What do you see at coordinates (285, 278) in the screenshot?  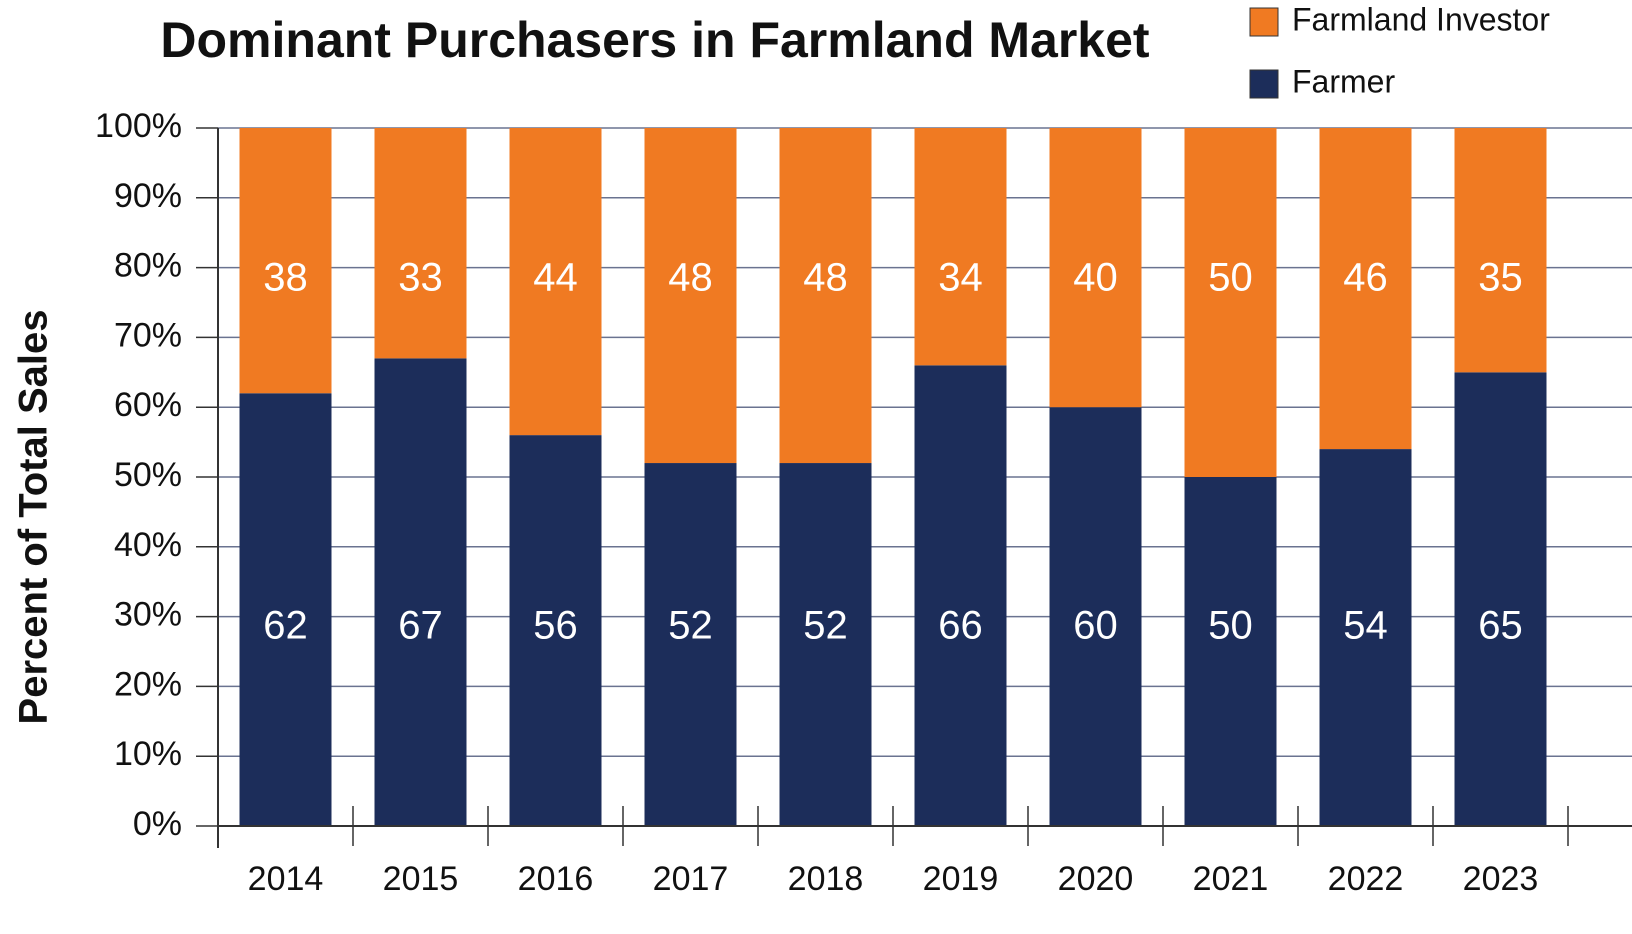 I see `data-label: 38` at bounding box center [285, 278].